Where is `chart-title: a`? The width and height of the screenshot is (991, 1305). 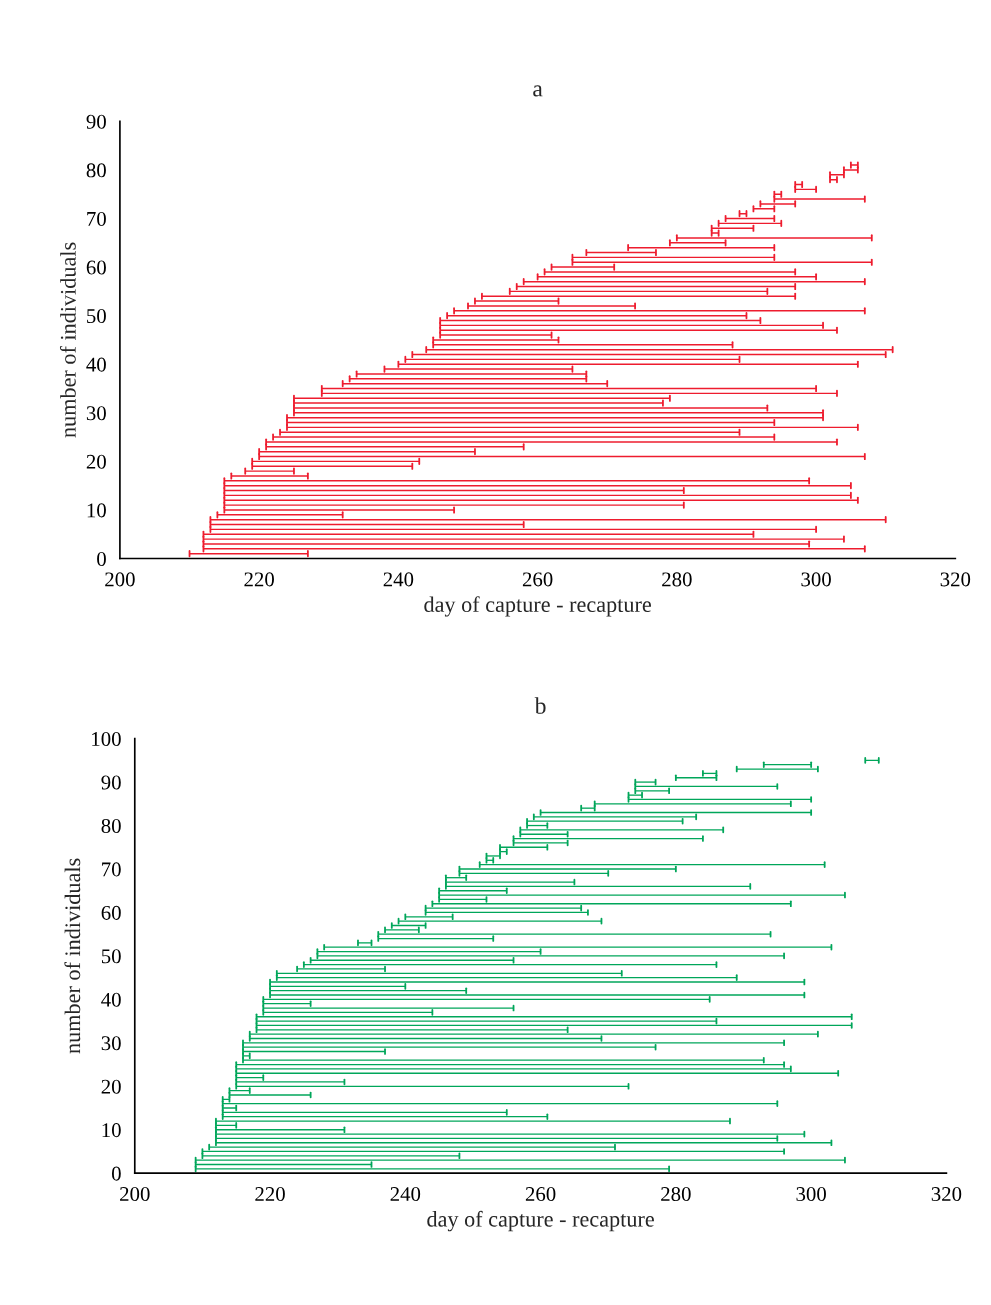
chart-title: a is located at coordinates (538, 91).